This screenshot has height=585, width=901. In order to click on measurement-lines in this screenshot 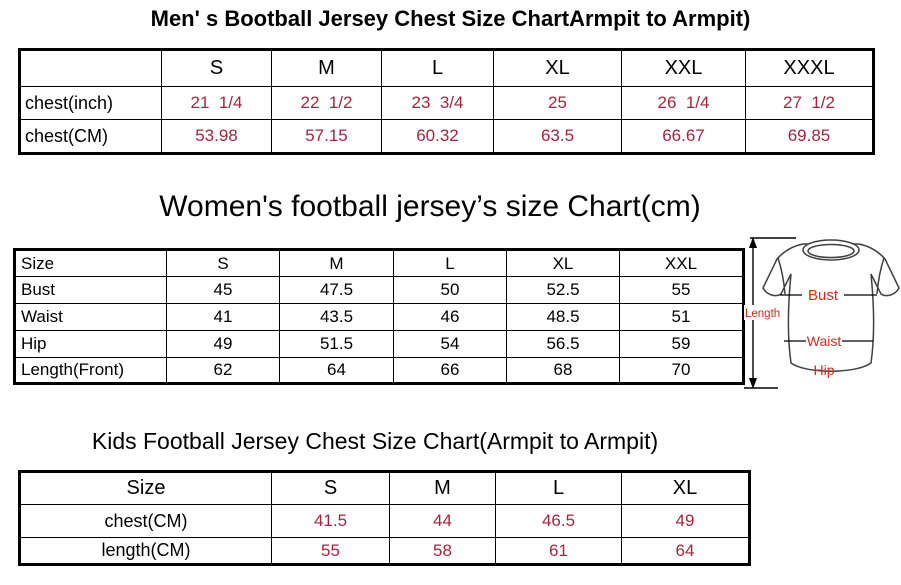, I will do `click(828, 318)`.